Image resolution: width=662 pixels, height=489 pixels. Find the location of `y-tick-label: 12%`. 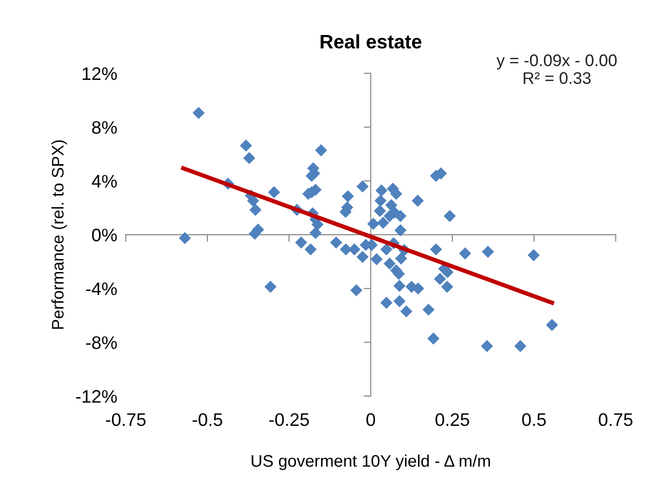

y-tick-label: 12% is located at coordinates (99, 73).